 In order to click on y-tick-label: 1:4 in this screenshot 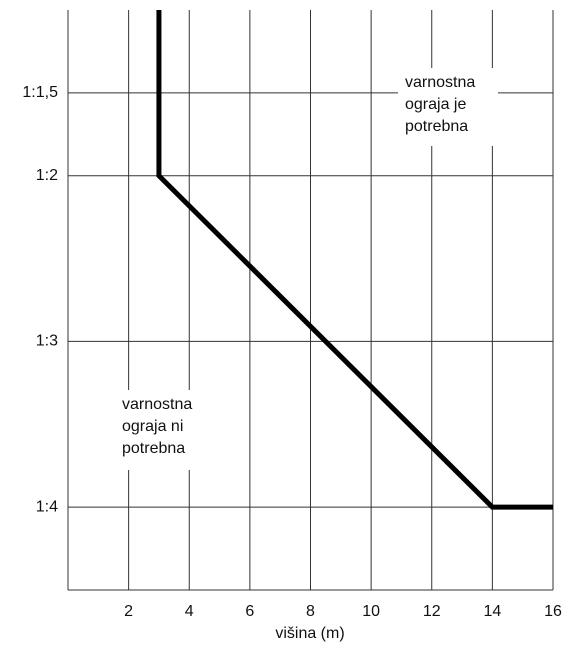, I will do `click(47, 506)`.